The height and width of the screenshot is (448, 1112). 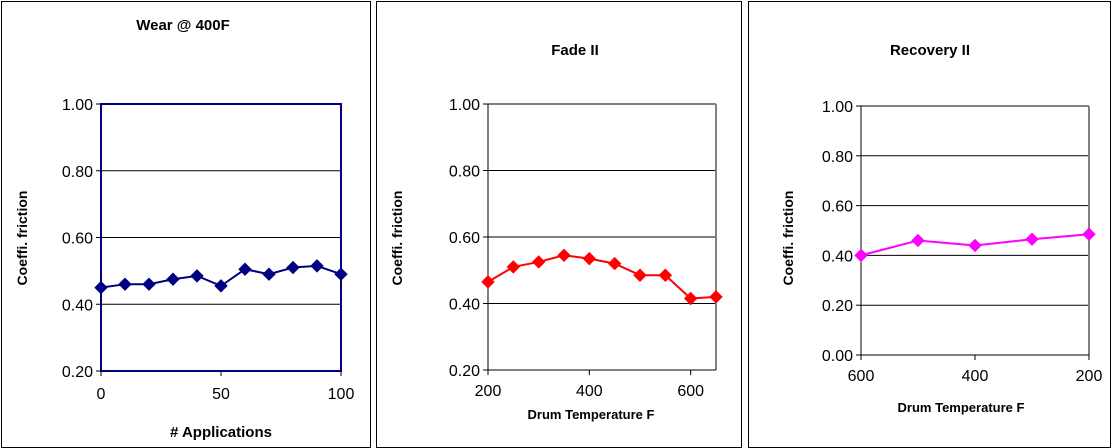 What do you see at coordinates (837, 356) in the screenshot?
I see `y-tick-label: 0.00` at bounding box center [837, 356].